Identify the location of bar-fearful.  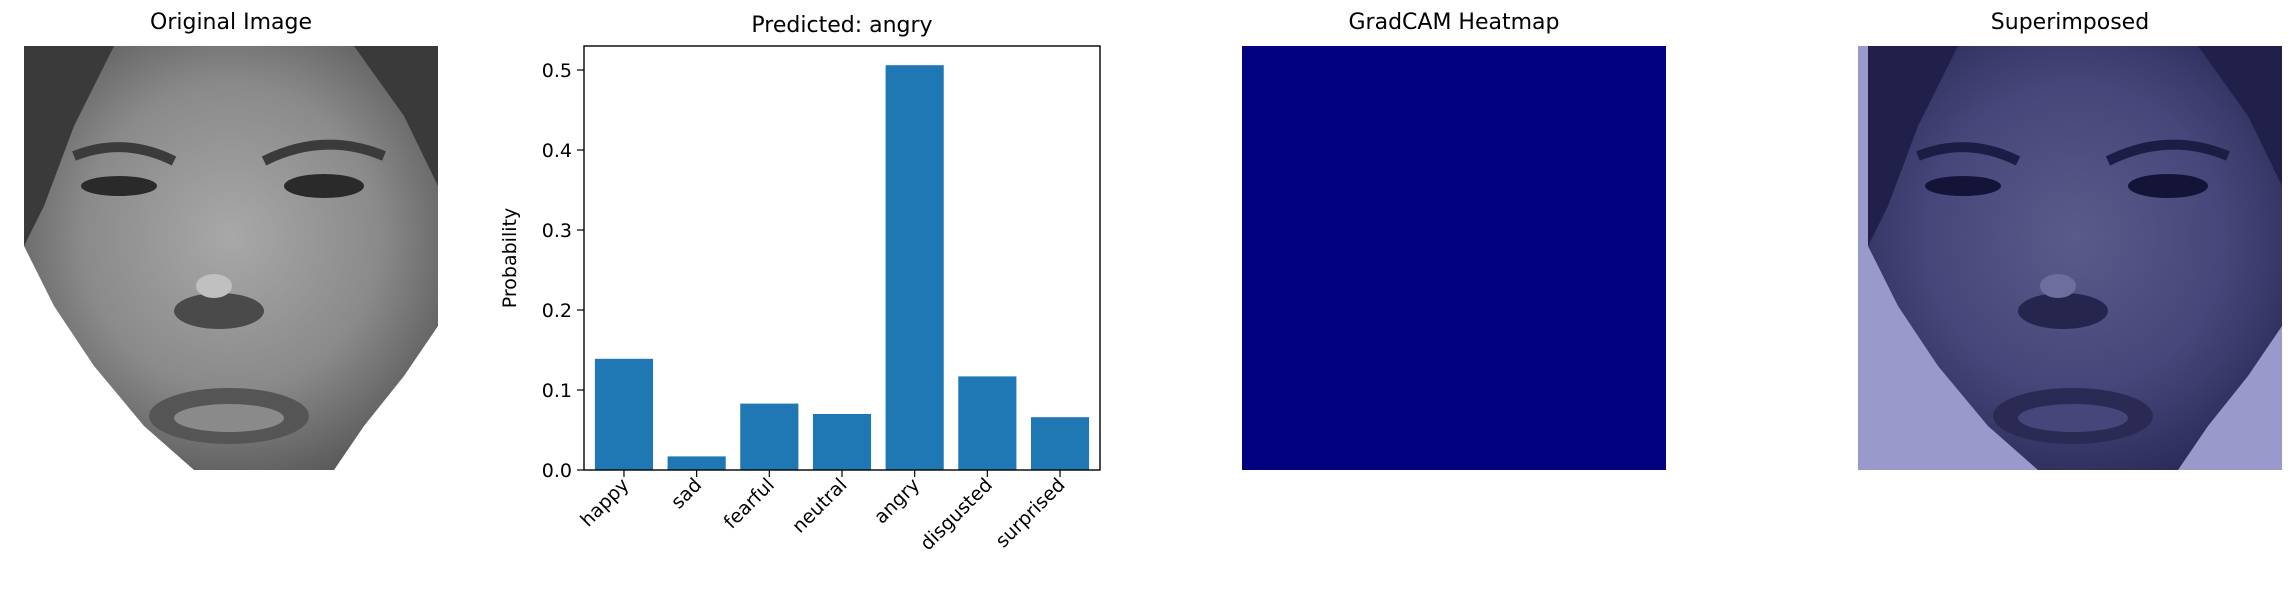
(769, 436).